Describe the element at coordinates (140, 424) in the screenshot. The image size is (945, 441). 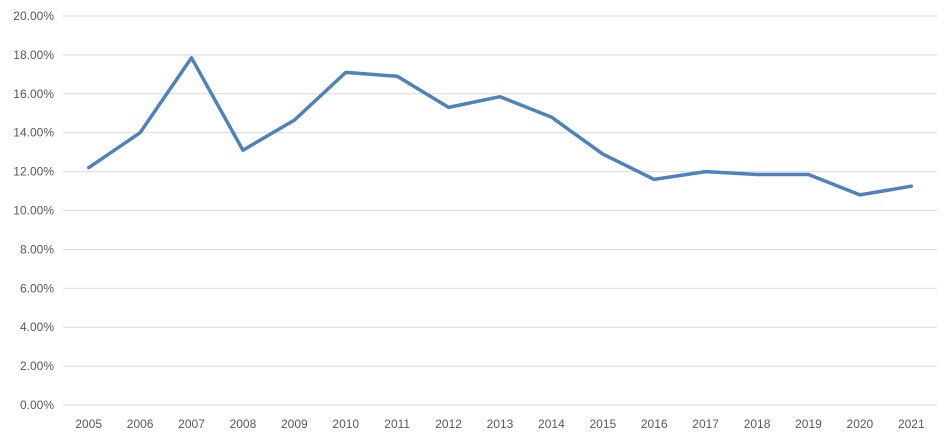
I see `x-tick-label: 2006` at that location.